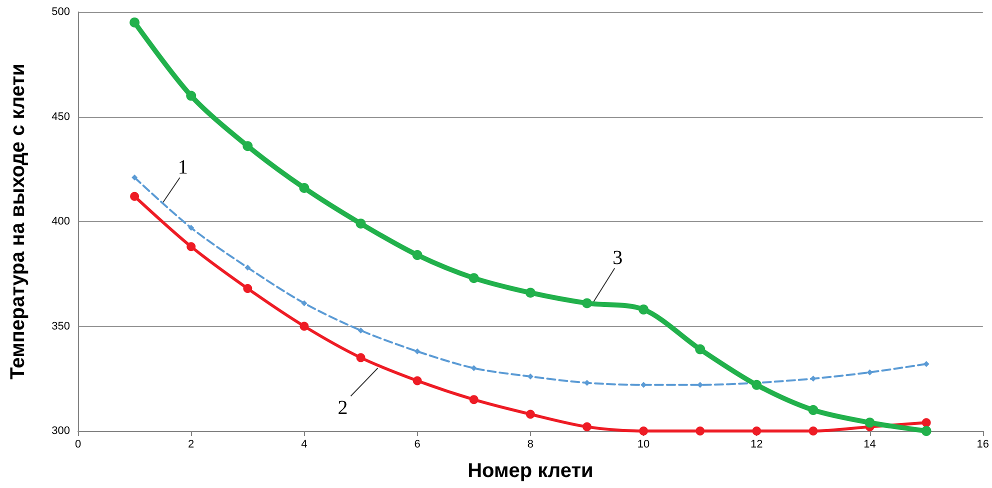 The image size is (992, 488). Describe the element at coordinates (531, 471) in the screenshot. I see `x-axis-title: Номер клети` at that location.